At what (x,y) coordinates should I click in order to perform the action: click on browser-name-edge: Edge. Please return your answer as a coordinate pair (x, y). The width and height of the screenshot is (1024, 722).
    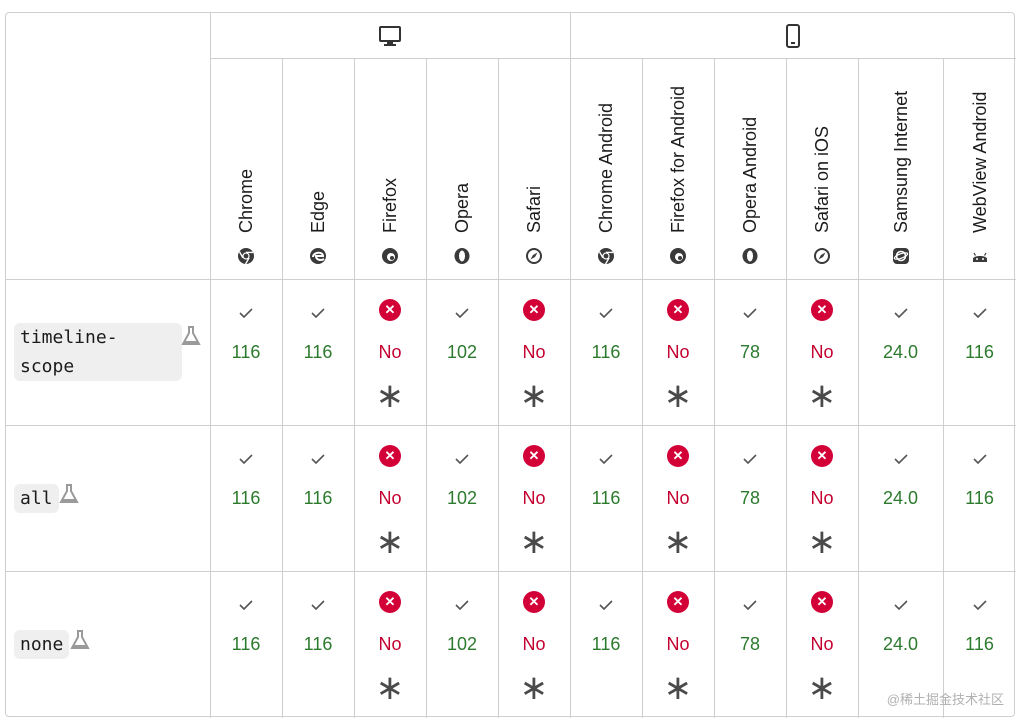
    Looking at the image, I should click on (318, 211).